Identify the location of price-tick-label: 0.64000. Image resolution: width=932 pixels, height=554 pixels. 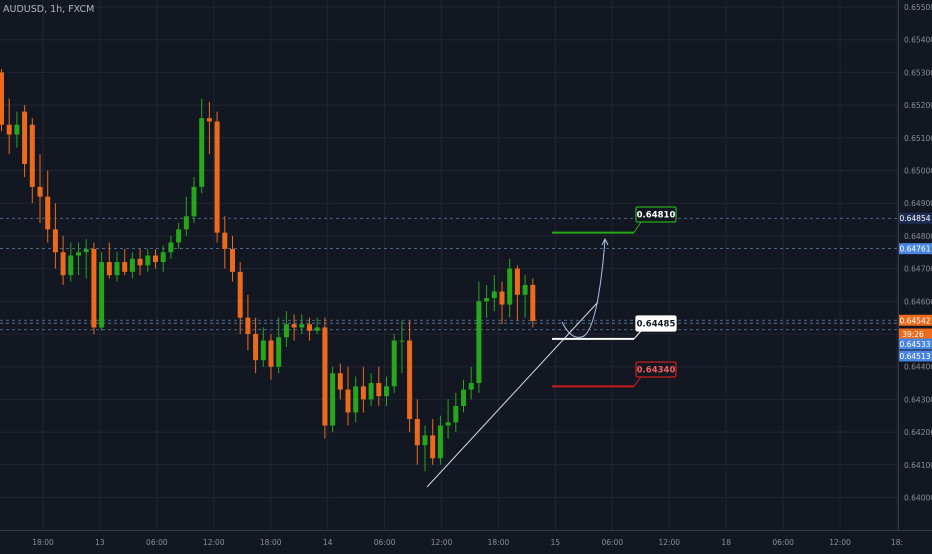
(918, 498).